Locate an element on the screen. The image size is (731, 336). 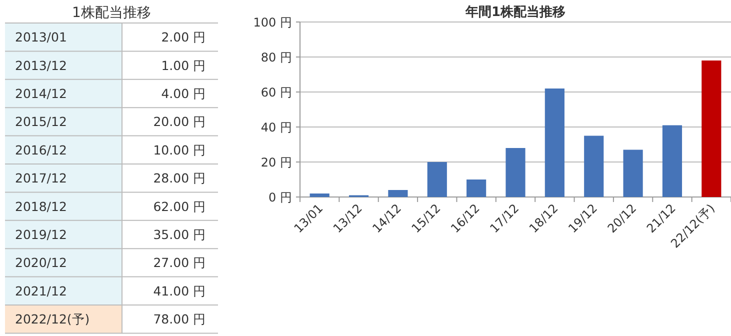
data-label: 27.00 円 is located at coordinates (179, 262).